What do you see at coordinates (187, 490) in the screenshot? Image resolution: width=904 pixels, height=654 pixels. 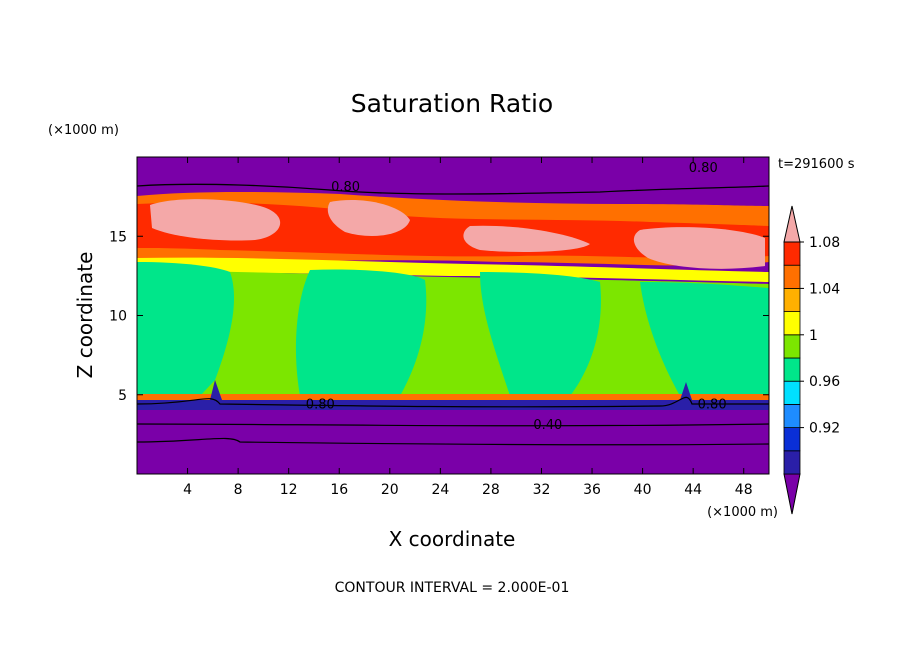 I see `x-tick-label: 4` at bounding box center [187, 490].